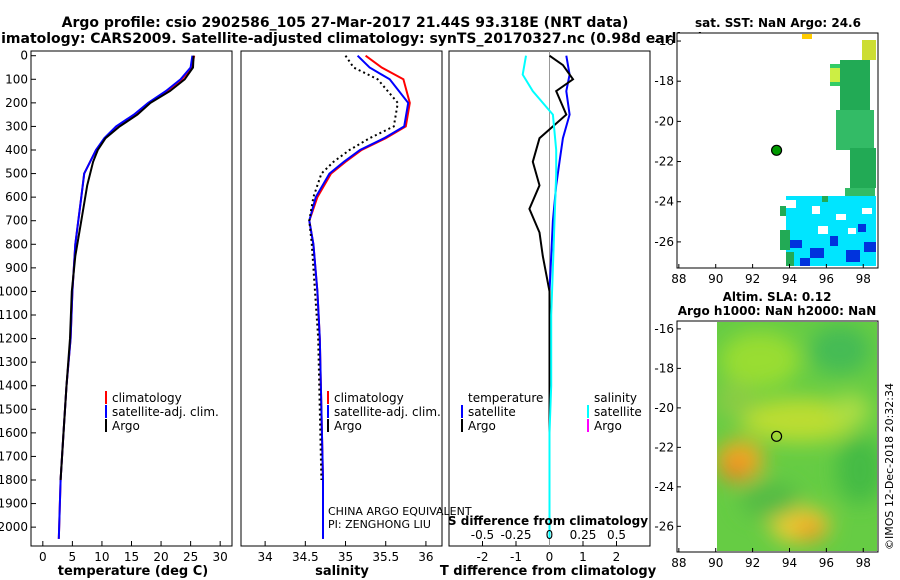  I want to click on difference-xtick-label: -2, so click(483, 557).